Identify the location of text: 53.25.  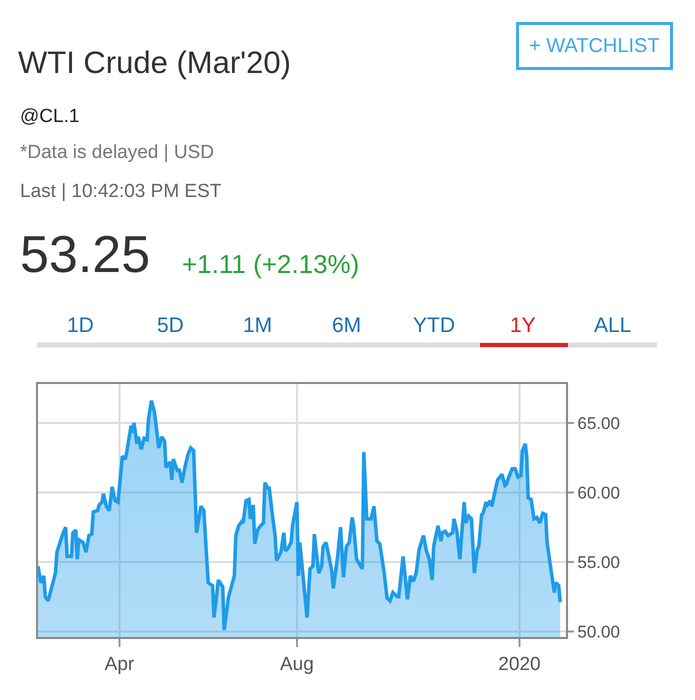
(85, 255).